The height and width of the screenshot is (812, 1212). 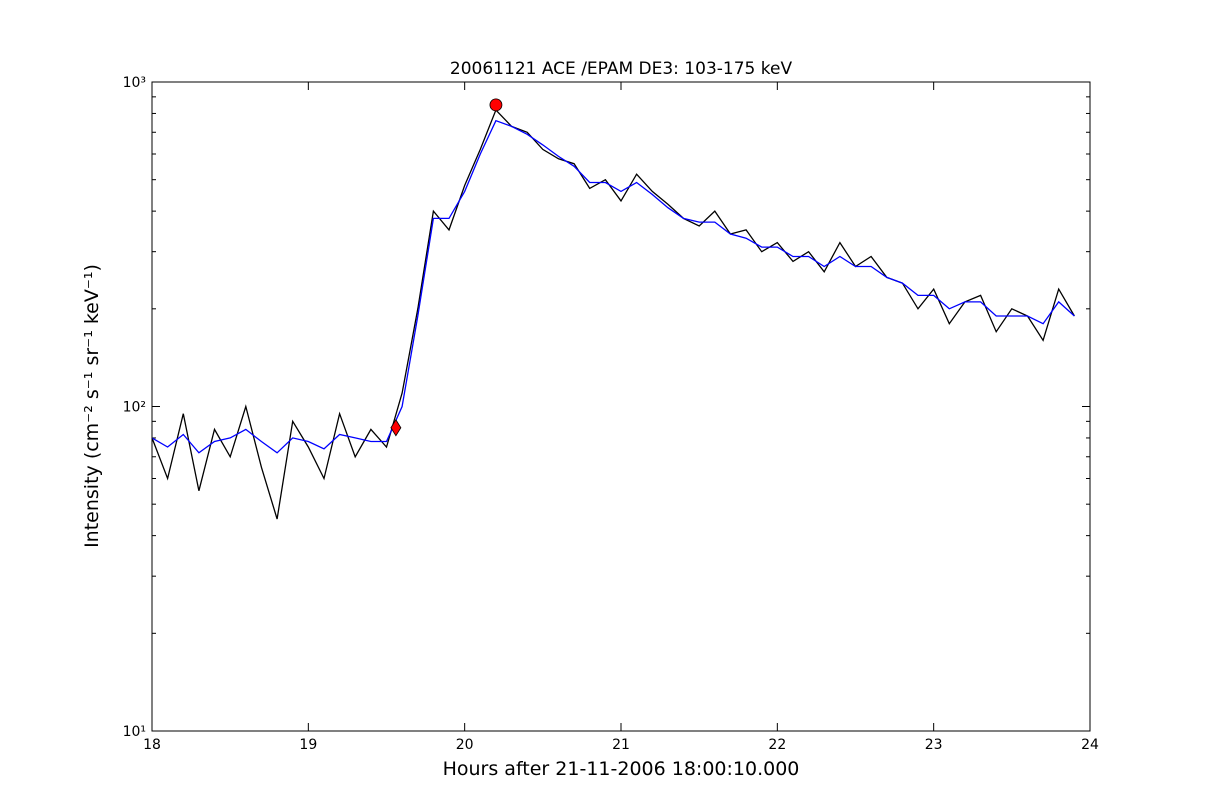 What do you see at coordinates (134, 732) in the screenshot?
I see `y-tick-label: 10¹` at bounding box center [134, 732].